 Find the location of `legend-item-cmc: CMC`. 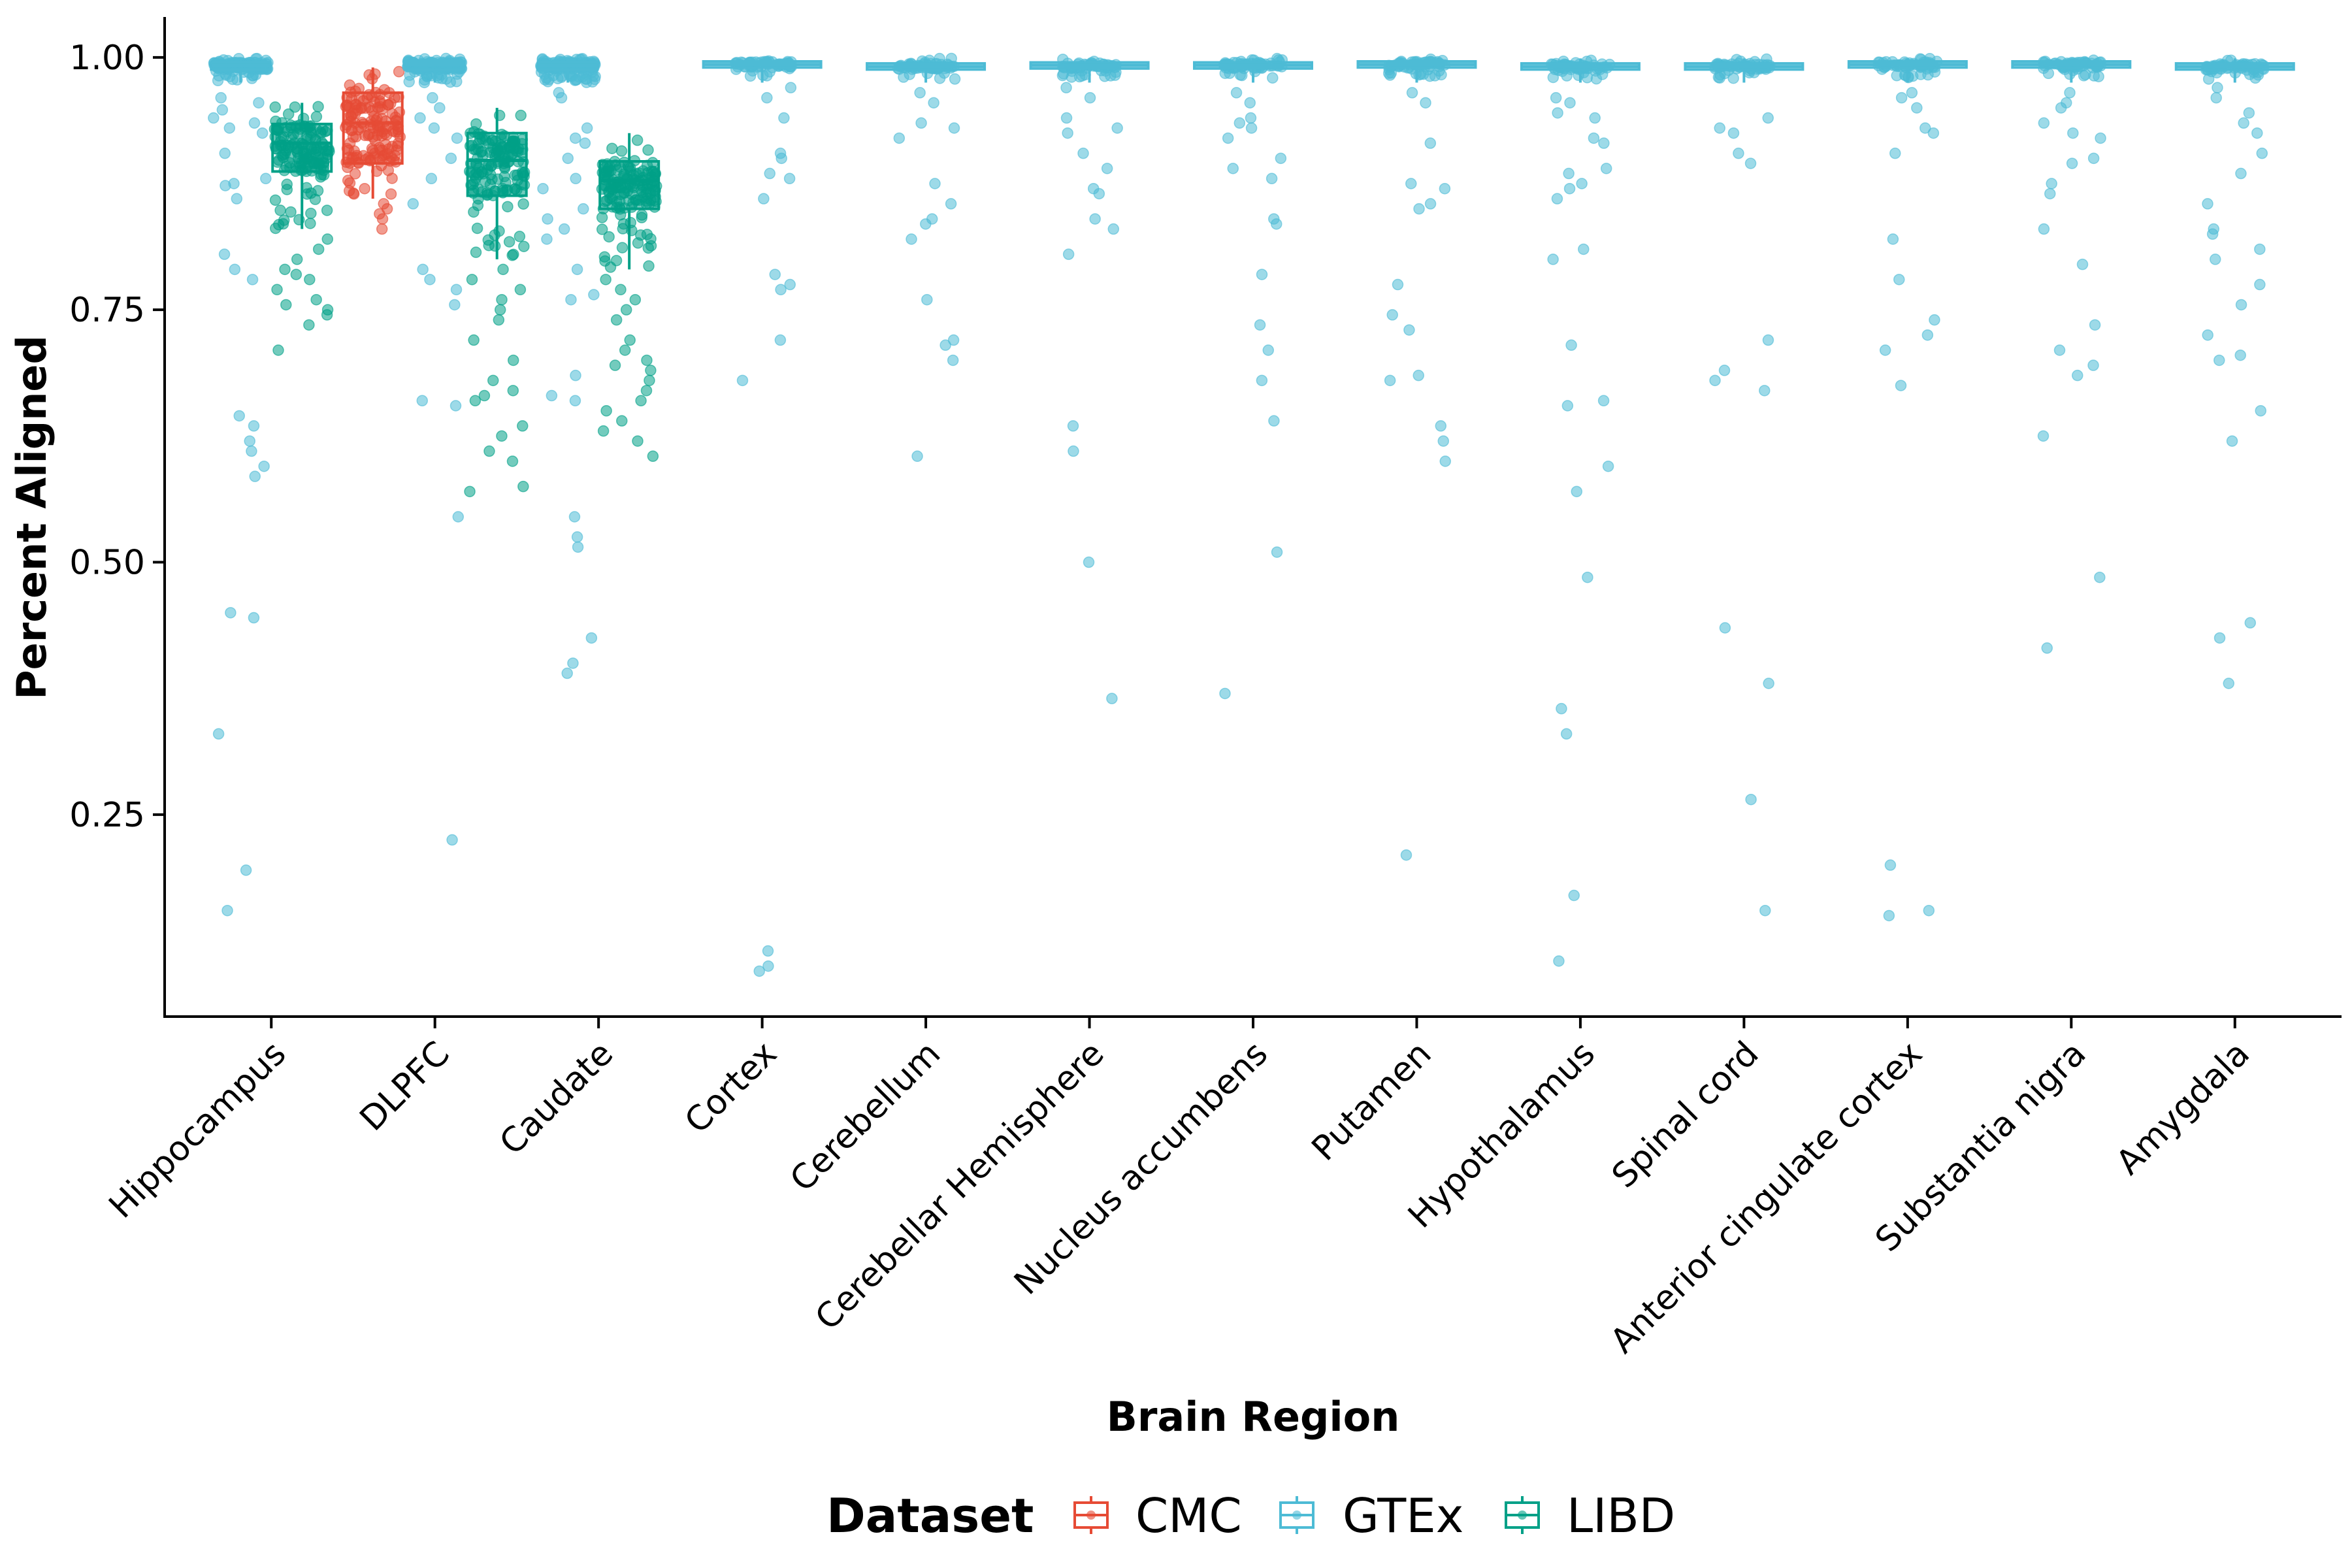

legend-item-cmc: CMC is located at coordinates (1157, 1515).